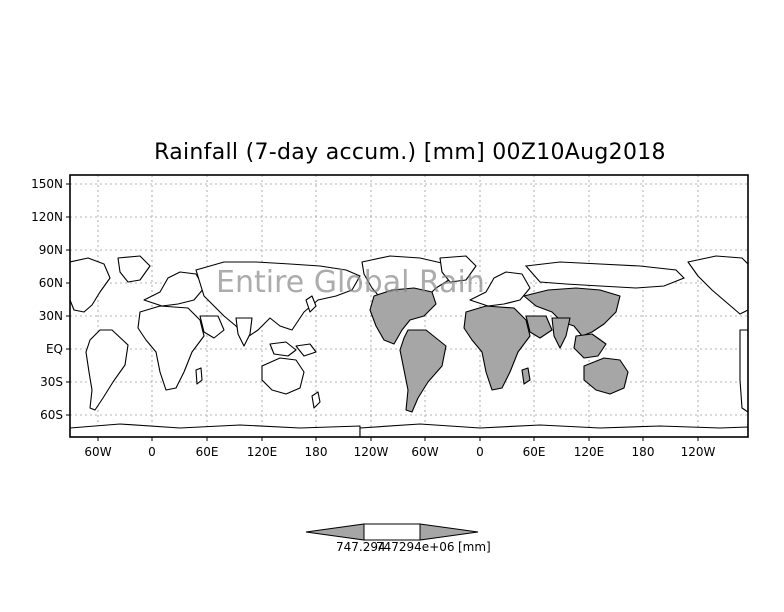 The height and width of the screenshot is (612, 784). Describe the element at coordinates (51, 382) in the screenshot. I see `y-tick-label: 30S` at that location.